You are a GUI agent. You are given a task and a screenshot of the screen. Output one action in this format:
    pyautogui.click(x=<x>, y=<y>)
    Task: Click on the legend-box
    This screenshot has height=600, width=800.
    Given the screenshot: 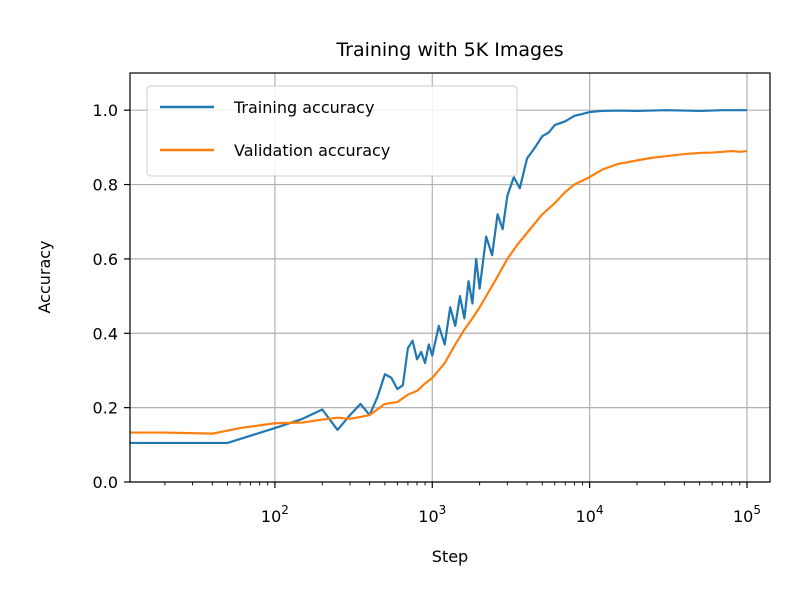 What is the action you would take?
    pyautogui.click(x=332, y=131)
    